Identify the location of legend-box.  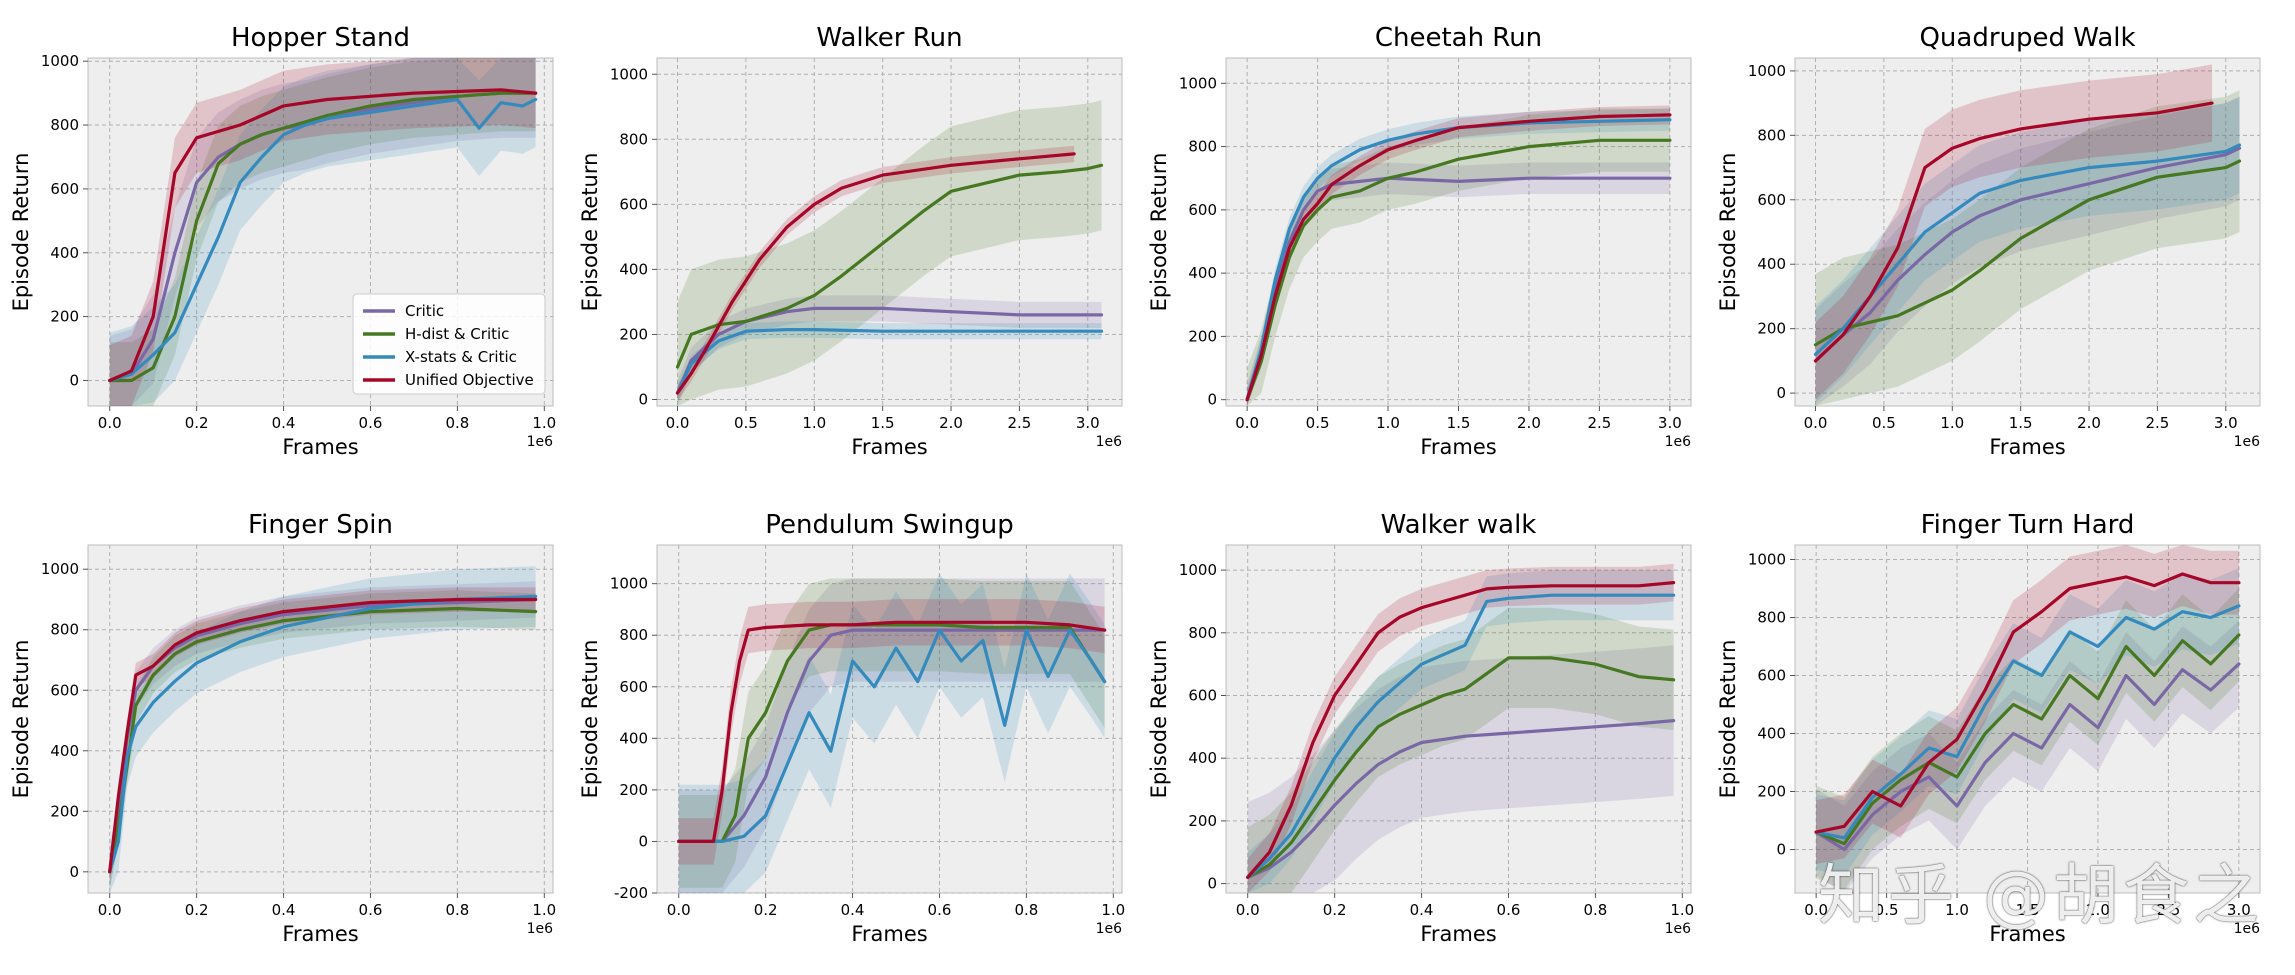
(449, 344).